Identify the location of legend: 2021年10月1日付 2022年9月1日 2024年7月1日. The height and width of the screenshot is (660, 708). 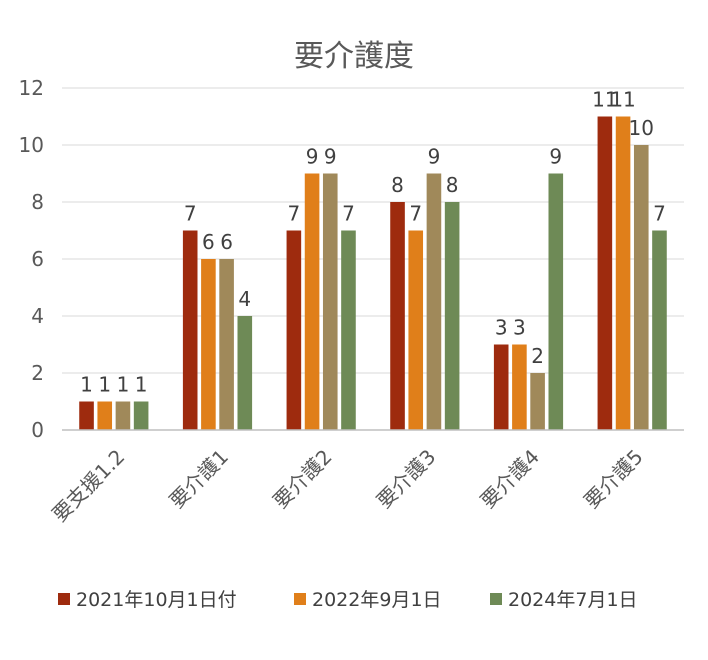
(348, 600).